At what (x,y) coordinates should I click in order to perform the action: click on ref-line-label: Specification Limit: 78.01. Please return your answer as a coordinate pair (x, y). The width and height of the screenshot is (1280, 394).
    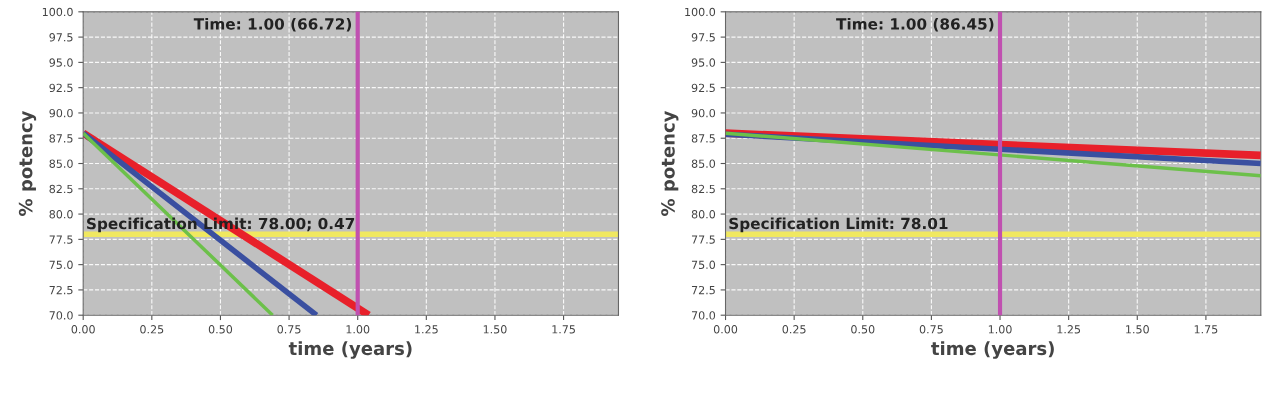
    Looking at the image, I should click on (838, 225).